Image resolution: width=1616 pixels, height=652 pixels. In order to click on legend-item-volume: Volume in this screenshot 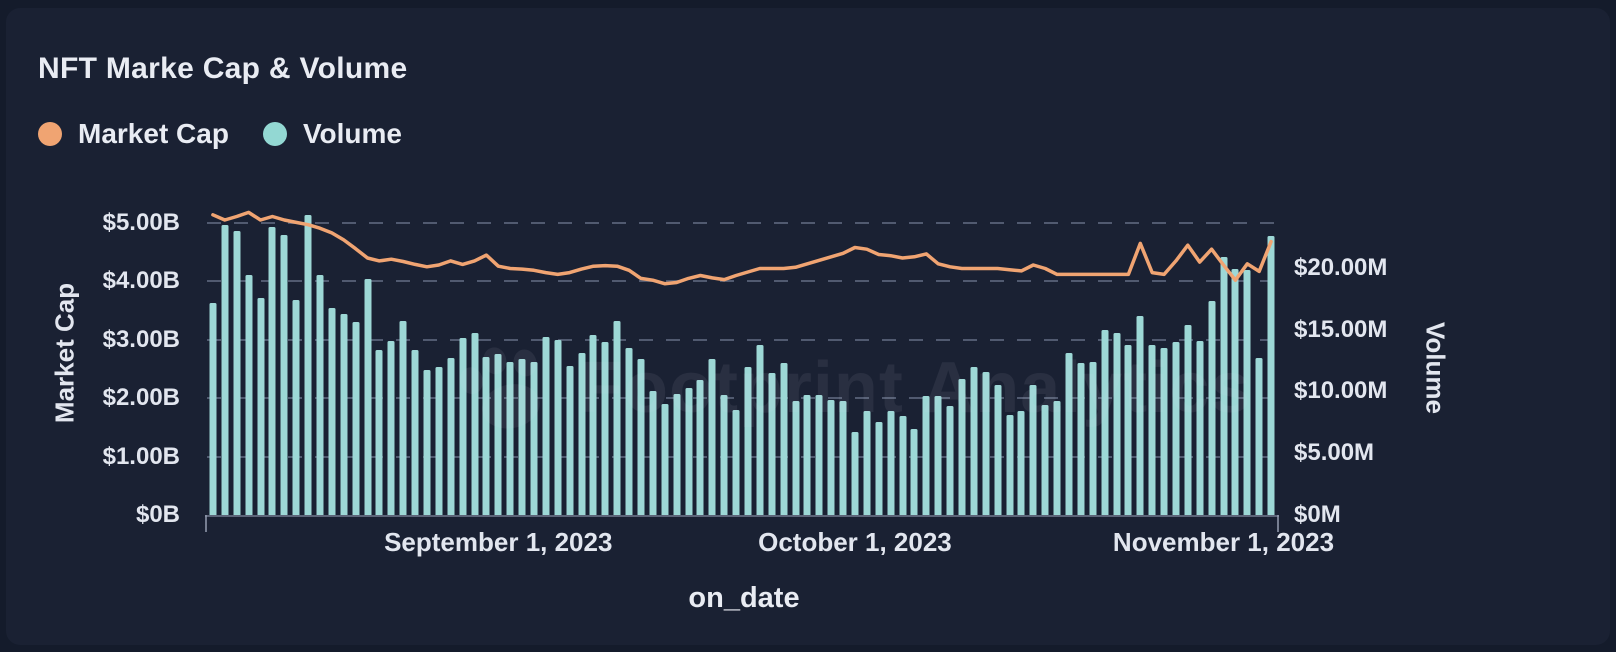, I will do `click(332, 134)`.